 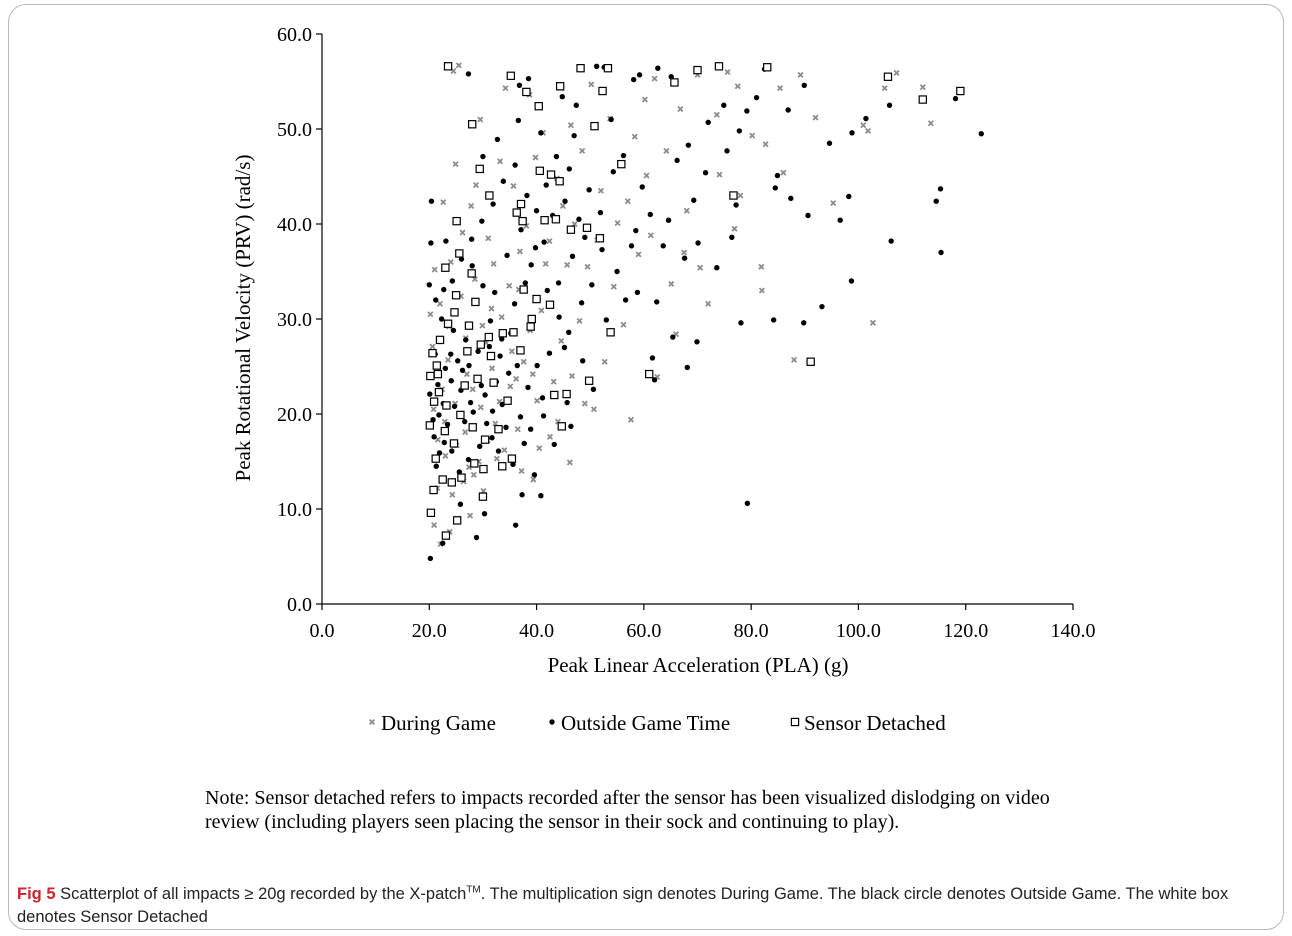 I want to click on figure-label: Fig 5, so click(x=36, y=894).